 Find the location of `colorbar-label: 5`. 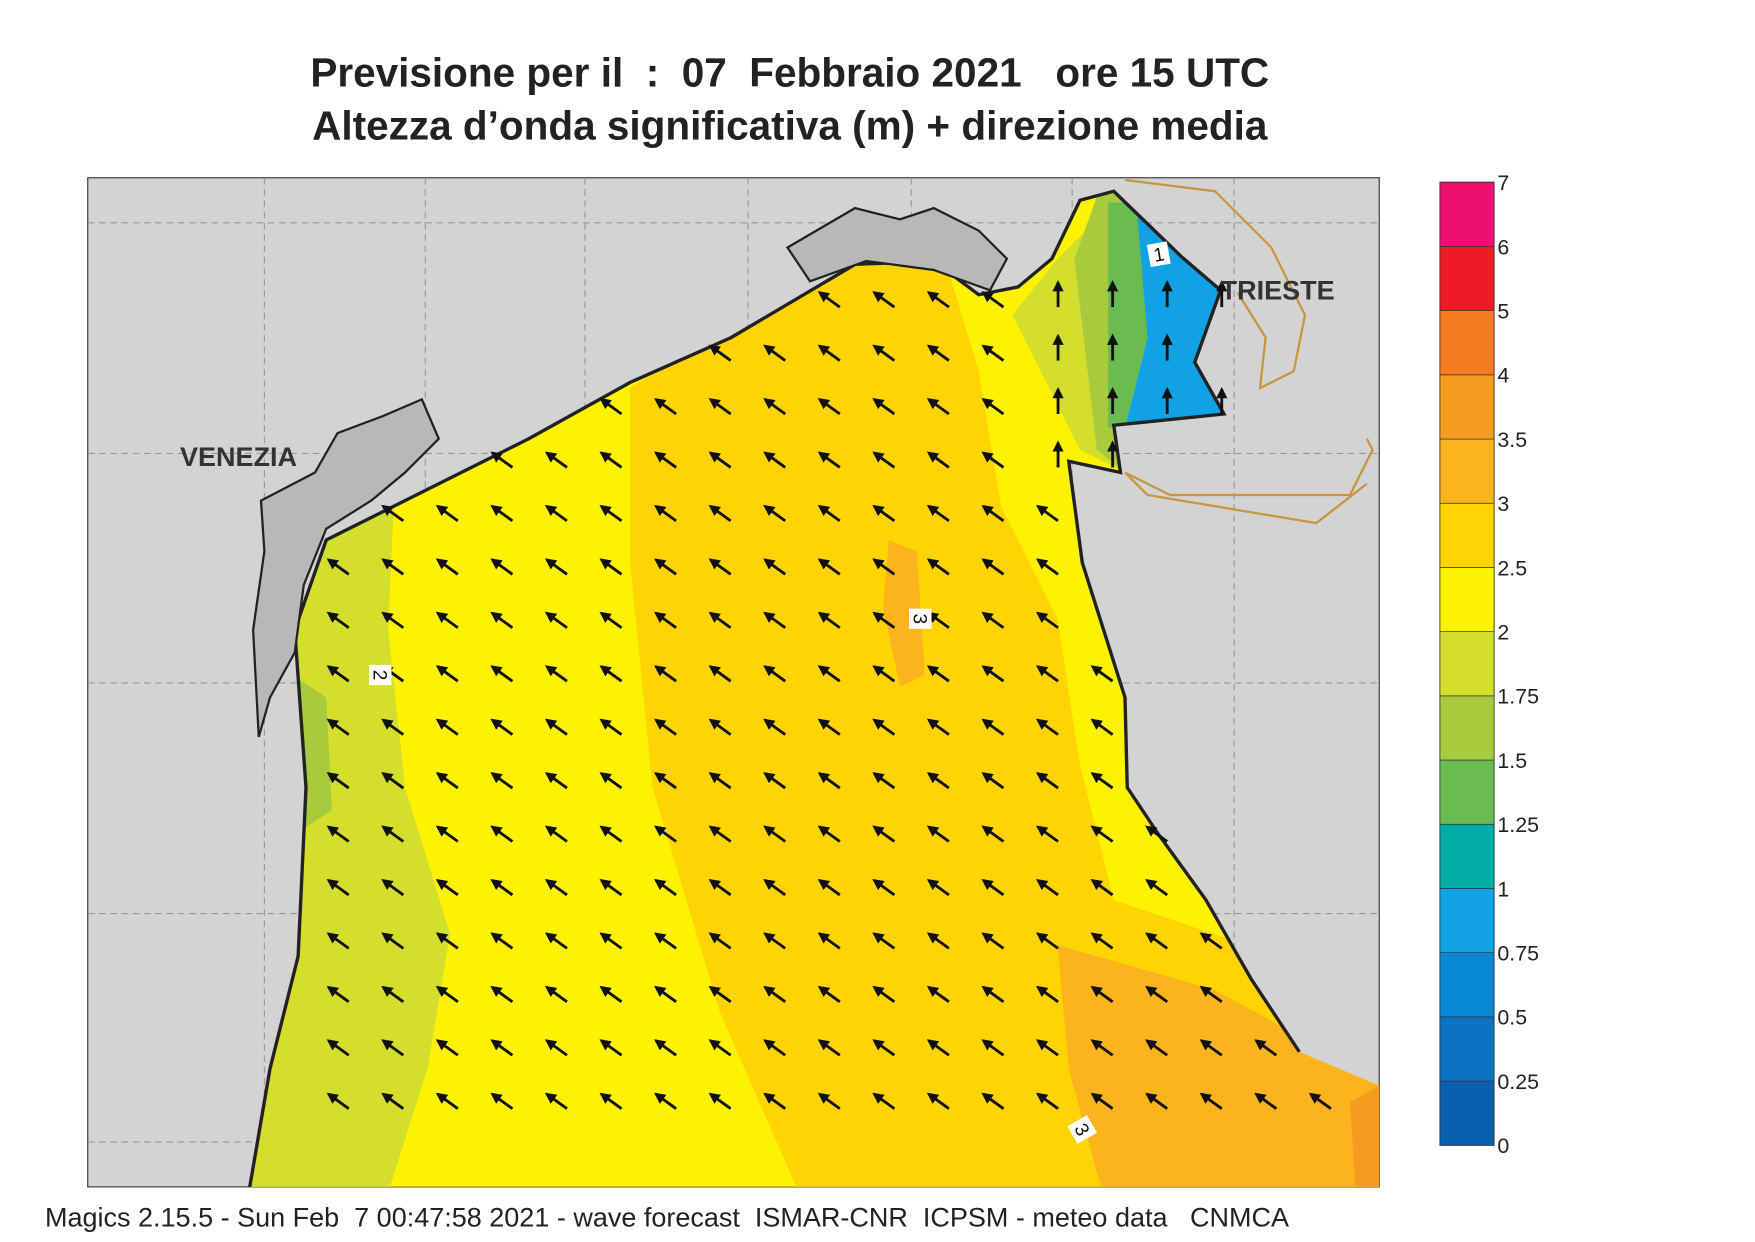

colorbar-label: 5 is located at coordinates (1503, 312).